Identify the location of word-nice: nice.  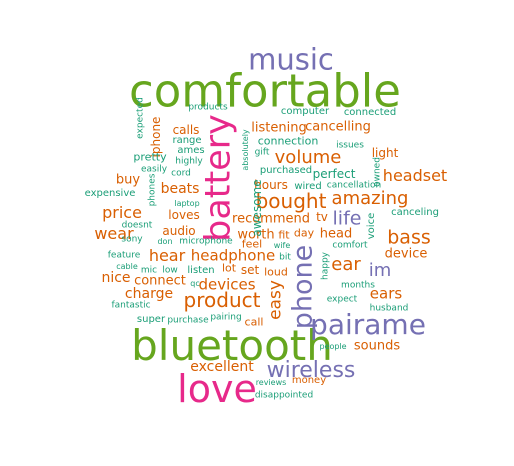
(116, 278).